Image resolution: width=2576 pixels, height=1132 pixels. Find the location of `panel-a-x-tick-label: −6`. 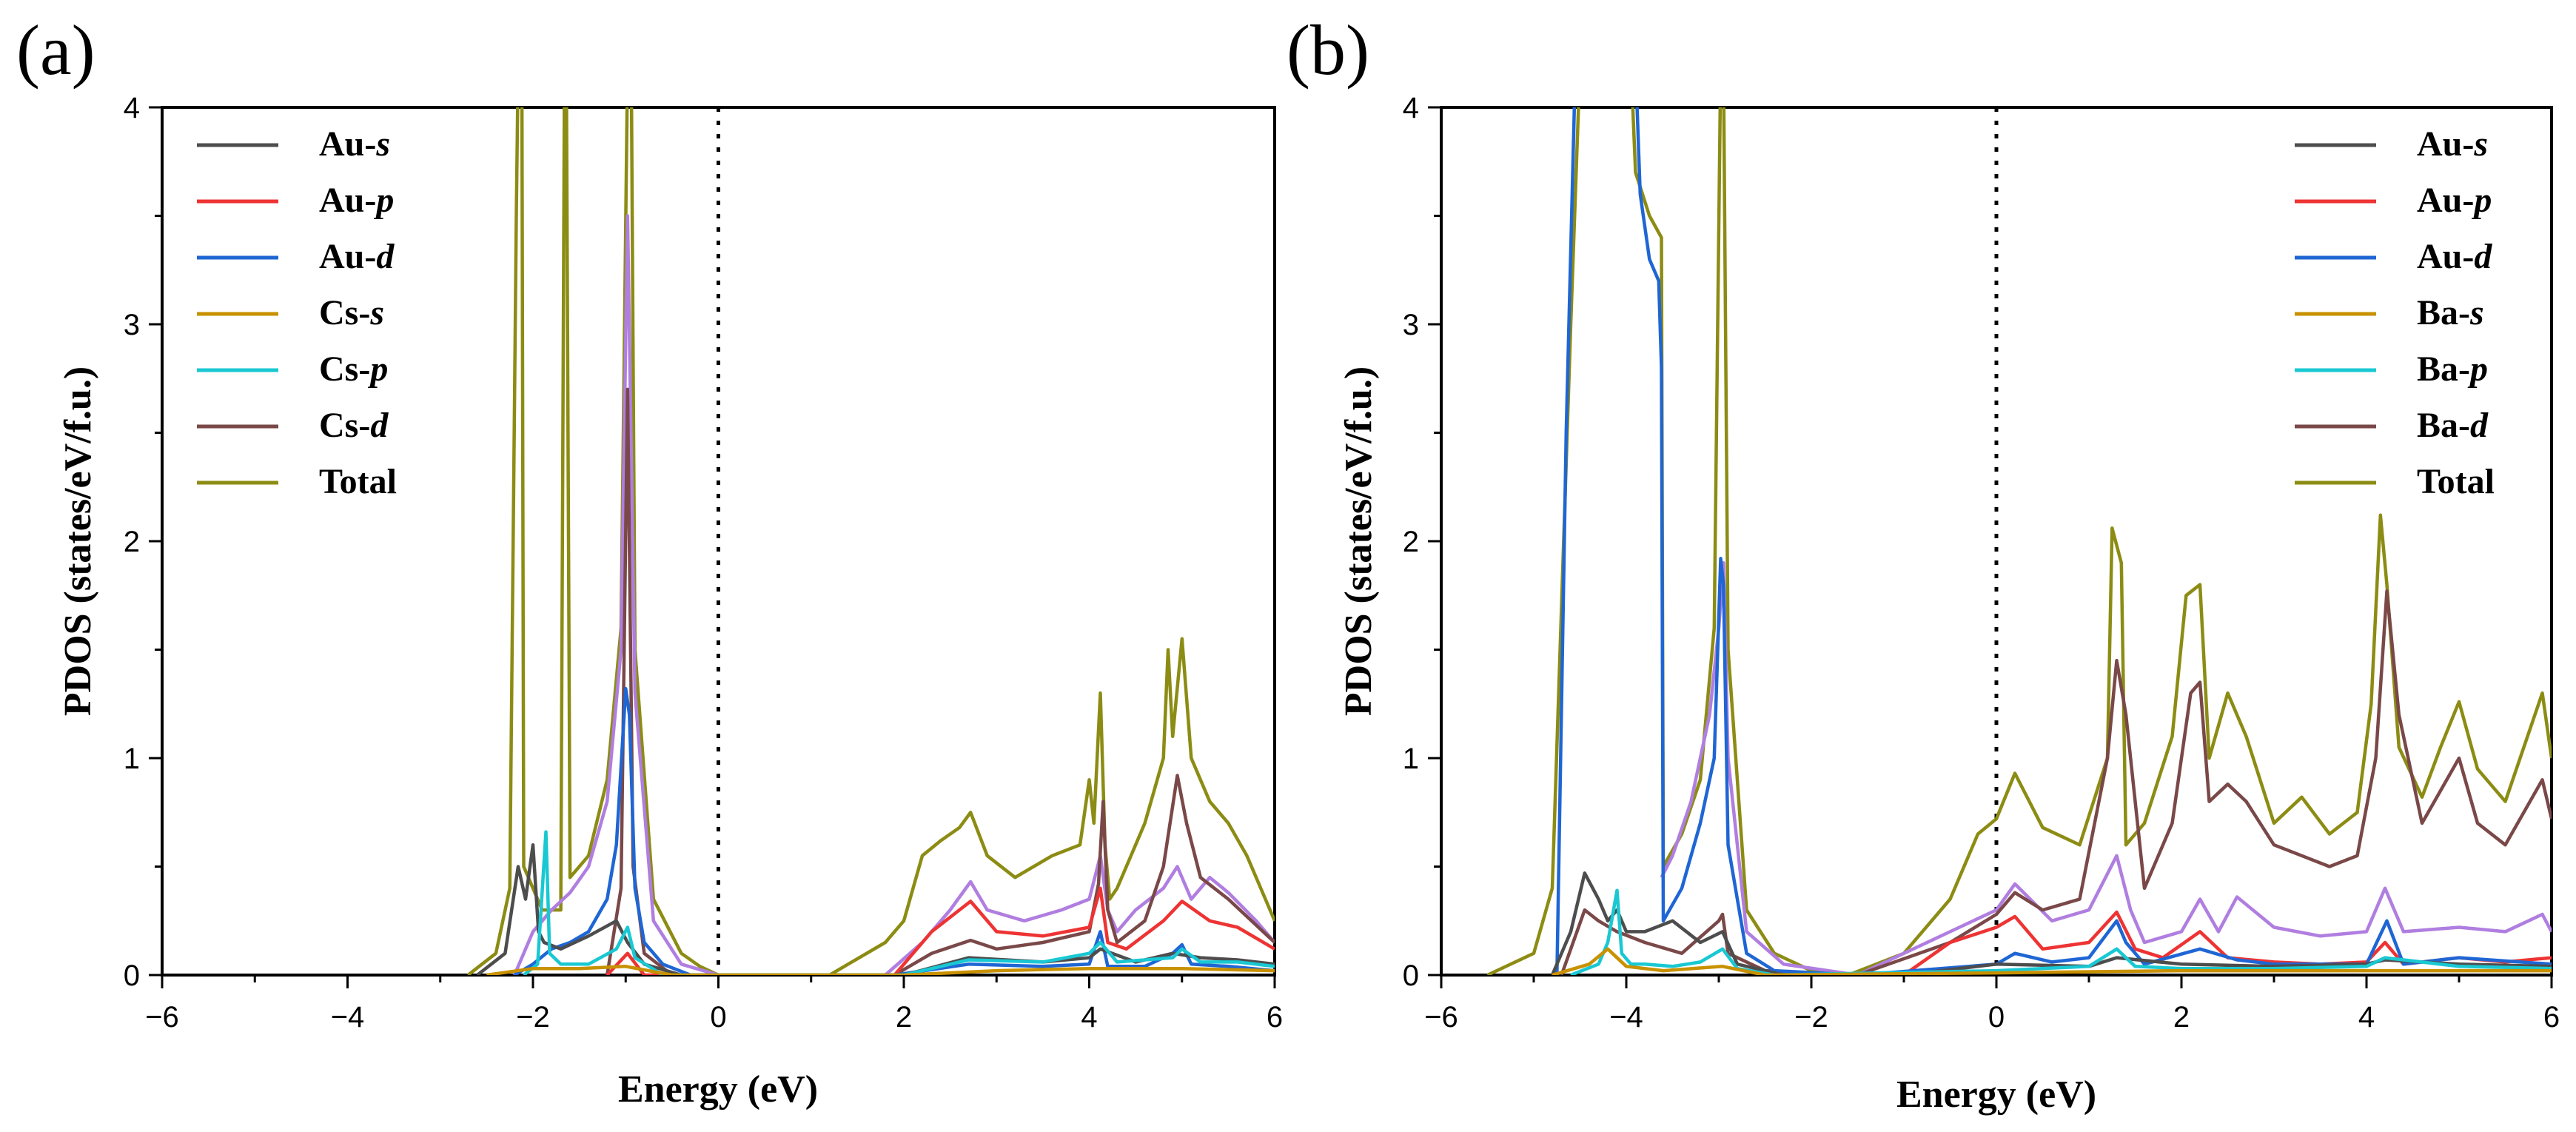

panel-a-x-tick-label: −6 is located at coordinates (162, 1017).